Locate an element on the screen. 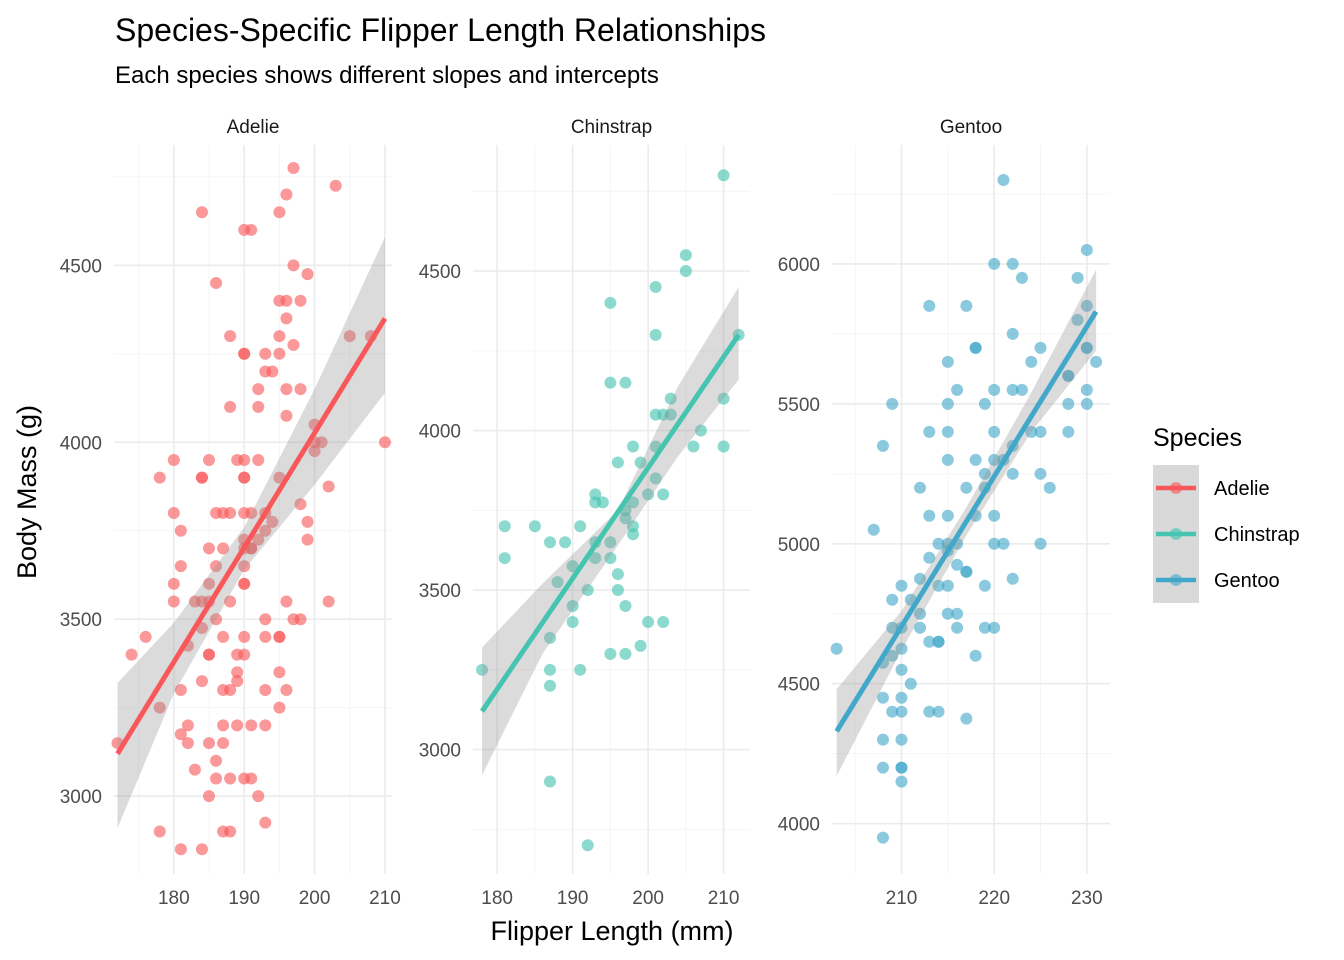 Image resolution: width=1344 pixels, height=960 pixels. x-tick-label: 230 is located at coordinates (1087, 898).